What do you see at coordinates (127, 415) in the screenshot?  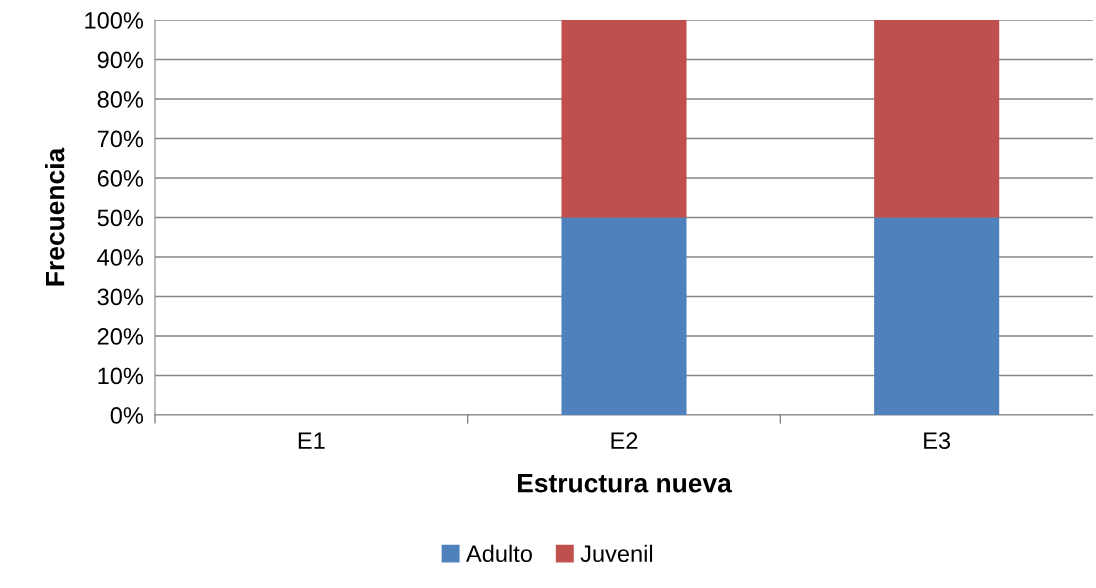 I see `y-tick-label: 0%` at bounding box center [127, 415].